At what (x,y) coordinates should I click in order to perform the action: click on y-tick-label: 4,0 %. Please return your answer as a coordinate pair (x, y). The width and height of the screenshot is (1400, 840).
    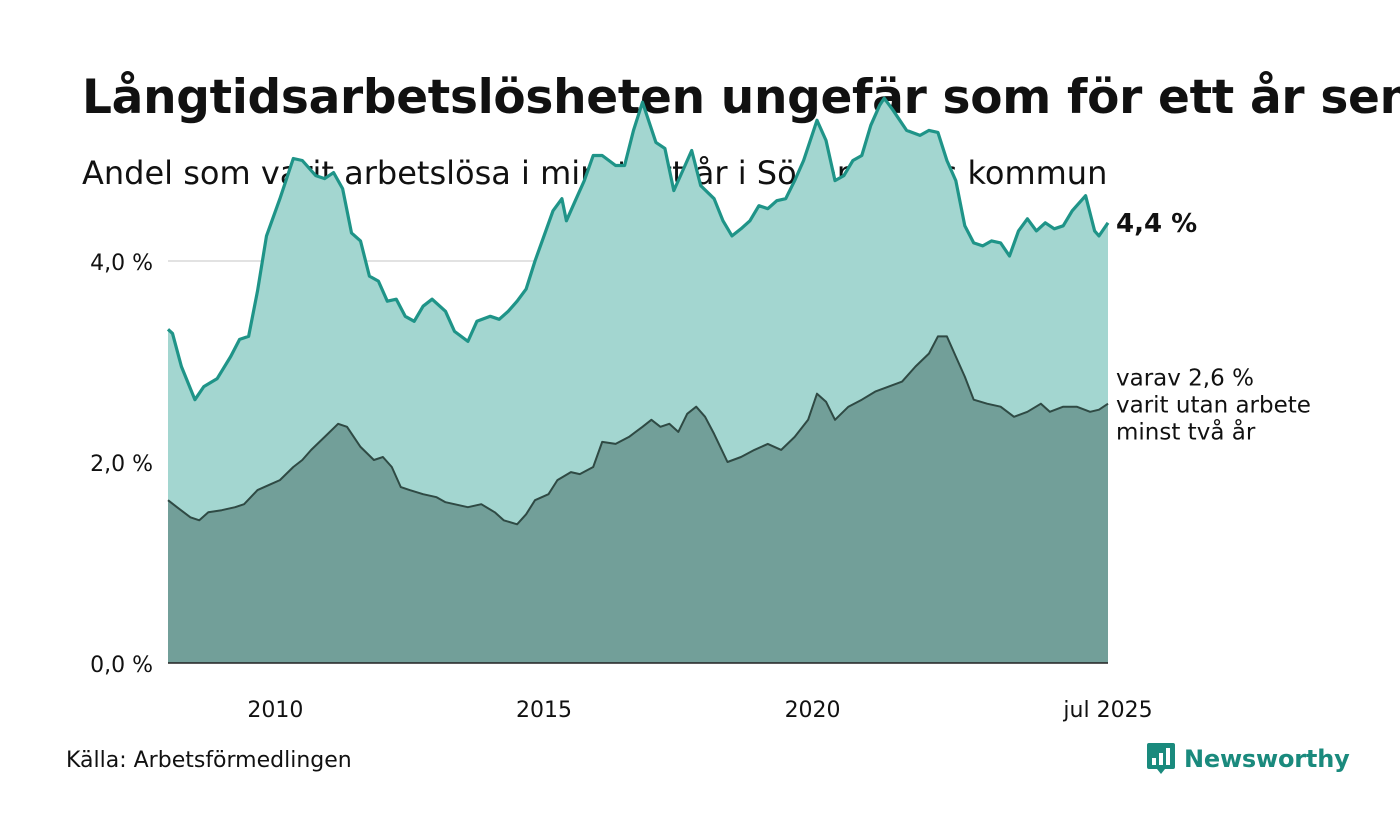
    Looking at the image, I should click on (121, 263).